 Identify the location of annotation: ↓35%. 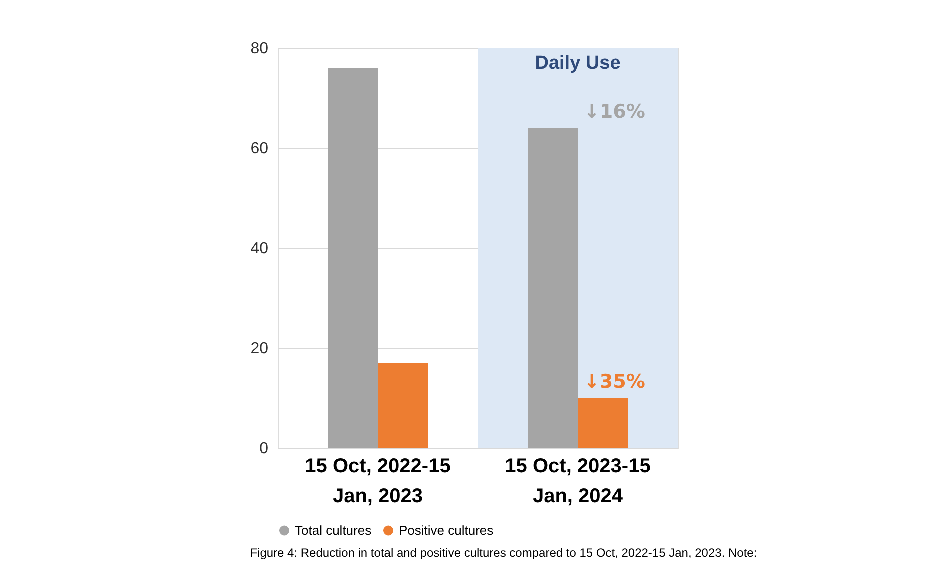
(615, 382).